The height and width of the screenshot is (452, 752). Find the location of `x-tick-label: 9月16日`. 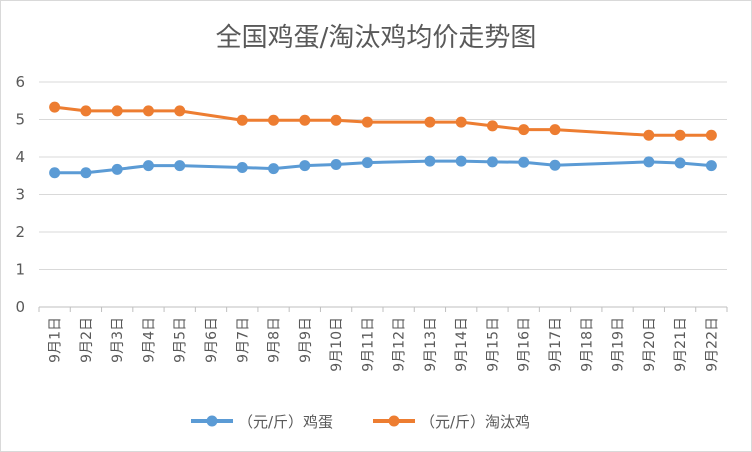

x-tick-label: 9月16日 is located at coordinates (525, 344).